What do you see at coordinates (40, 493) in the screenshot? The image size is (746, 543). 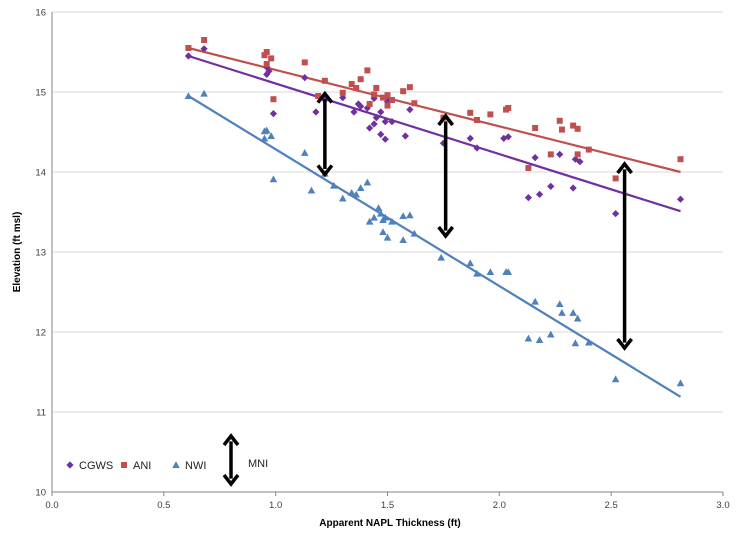 I see `y-tick-label: 10` at bounding box center [40, 493].